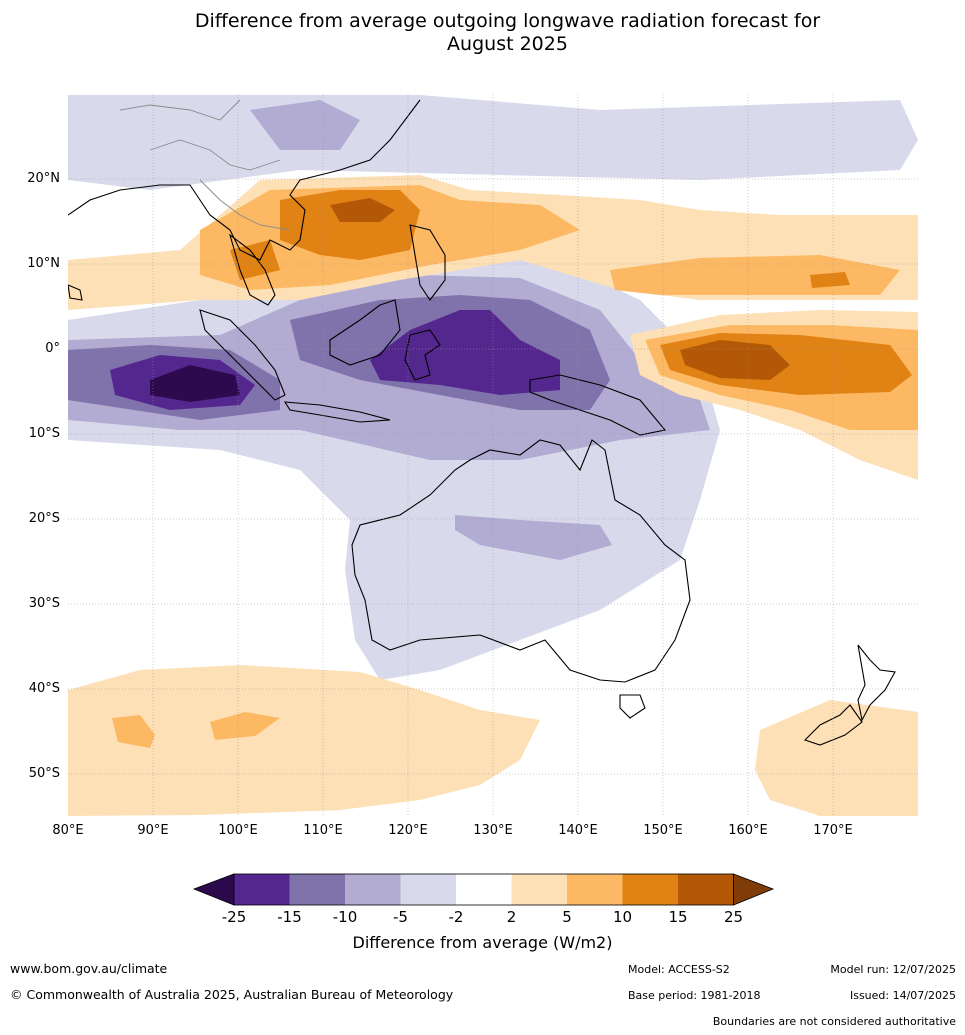 Image resolution: width=965 pixels, height=1035 pixels. What do you see at coordinates (43, 178) in the screenshot?
I see `lat-label: 20°N` at bounding box center [43, 178].